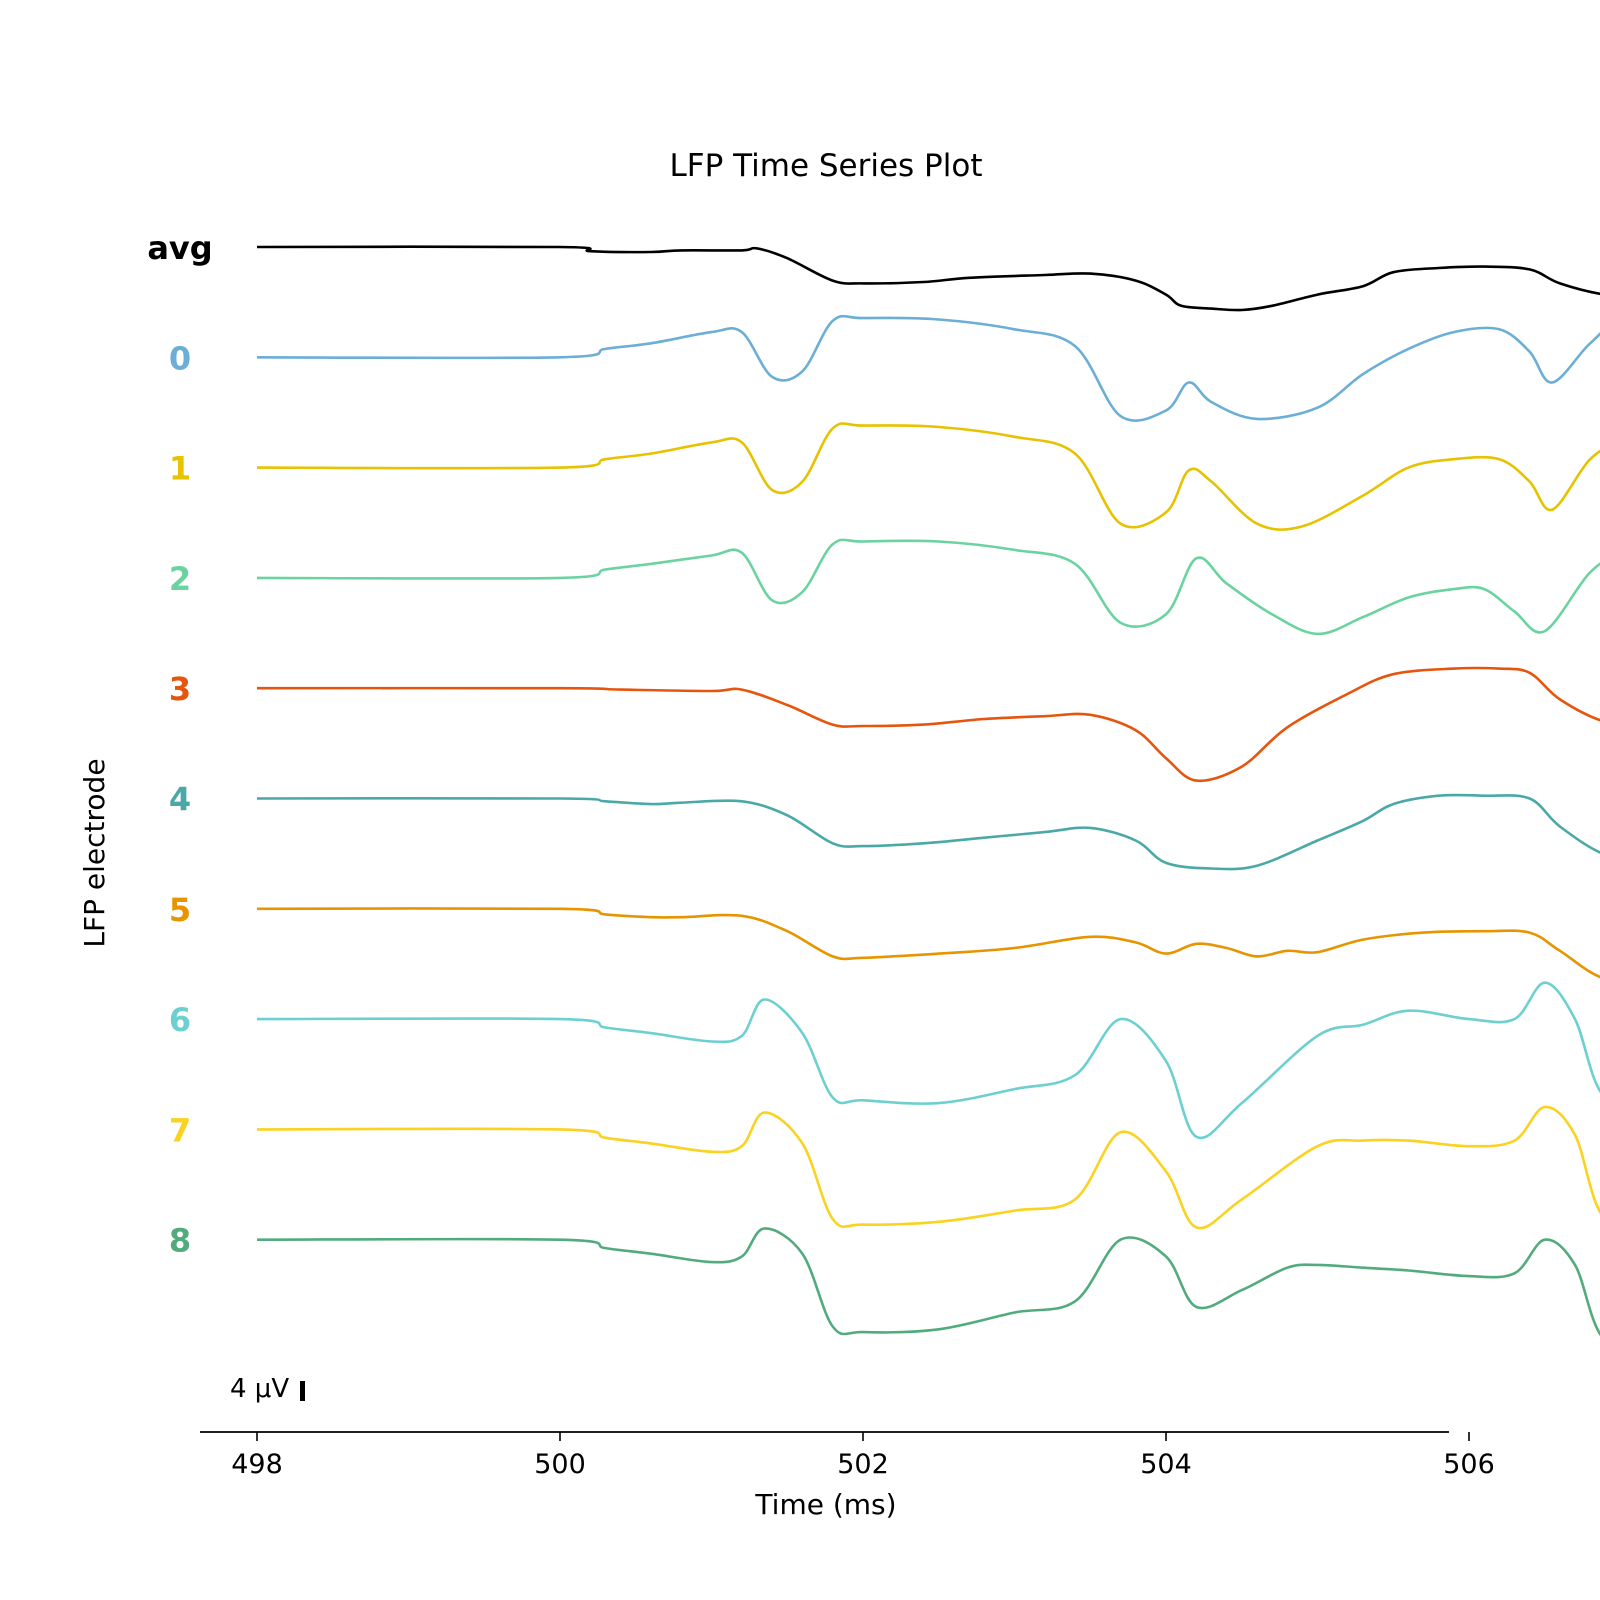 This screenshot has width=1600, height=1600. Describe the element at coordinates (180, 689) in the screenshot. I see `channel-label-3: 3` at that location.